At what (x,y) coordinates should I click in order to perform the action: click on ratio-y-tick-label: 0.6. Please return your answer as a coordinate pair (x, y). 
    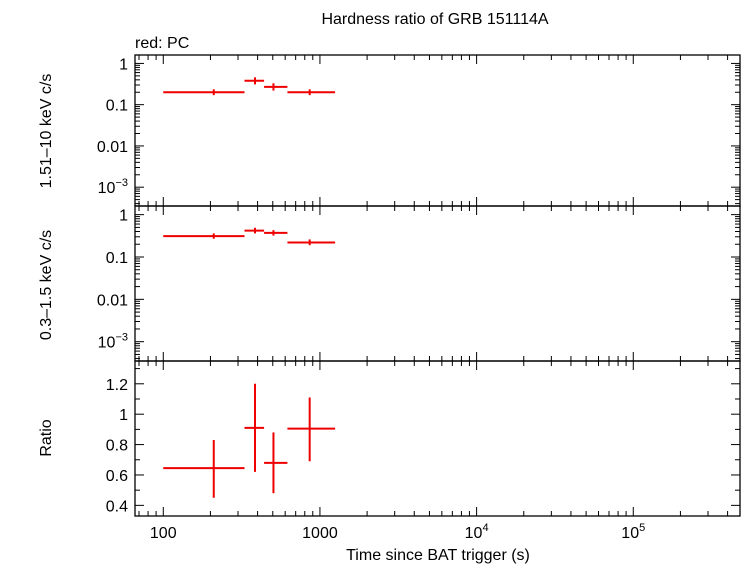
    Looking at the image, I should click on (117, 476).